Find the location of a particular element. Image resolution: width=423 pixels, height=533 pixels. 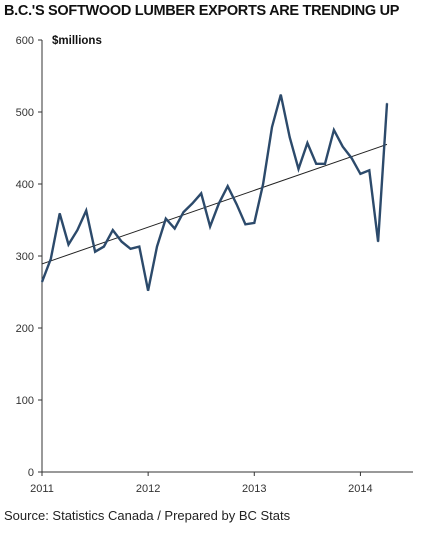

y-tick-label: 400 is located at coordinates (25, 185).